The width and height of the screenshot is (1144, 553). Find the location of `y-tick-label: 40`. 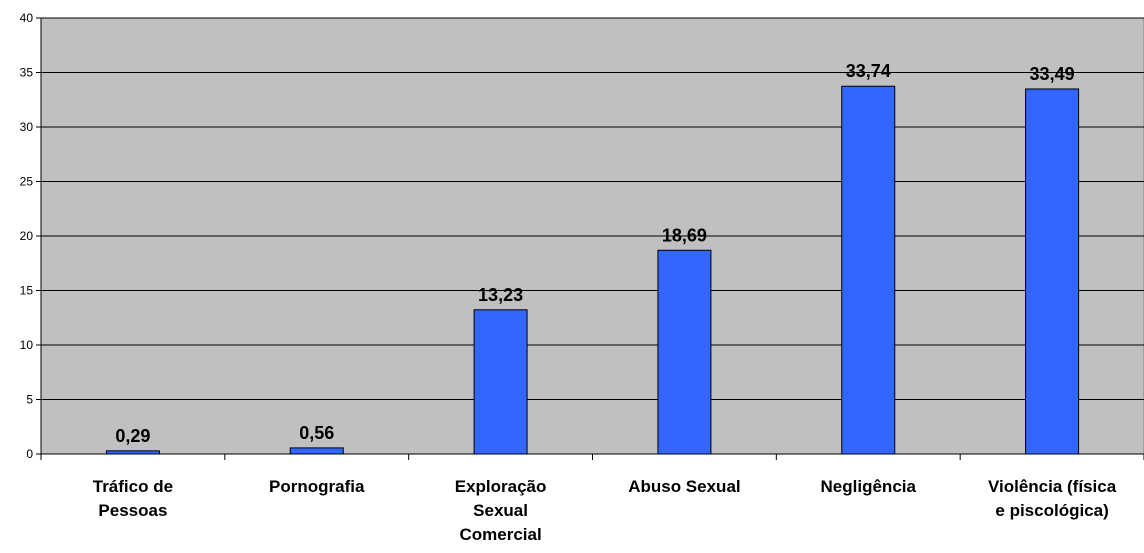

y-tick-label: 40 is located at coordinates (27, 18).